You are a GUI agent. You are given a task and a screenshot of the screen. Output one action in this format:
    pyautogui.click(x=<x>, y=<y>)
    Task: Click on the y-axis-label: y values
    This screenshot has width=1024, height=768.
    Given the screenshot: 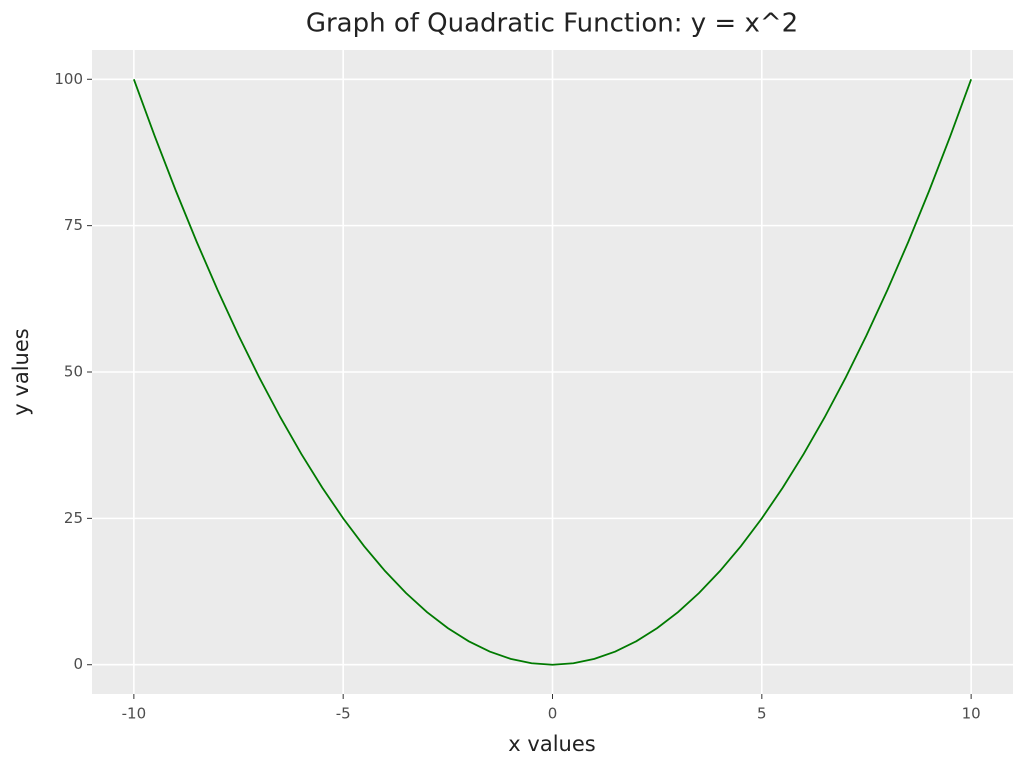 What is the action you would take?
    pyautogui.click(x=21, y=371)
    